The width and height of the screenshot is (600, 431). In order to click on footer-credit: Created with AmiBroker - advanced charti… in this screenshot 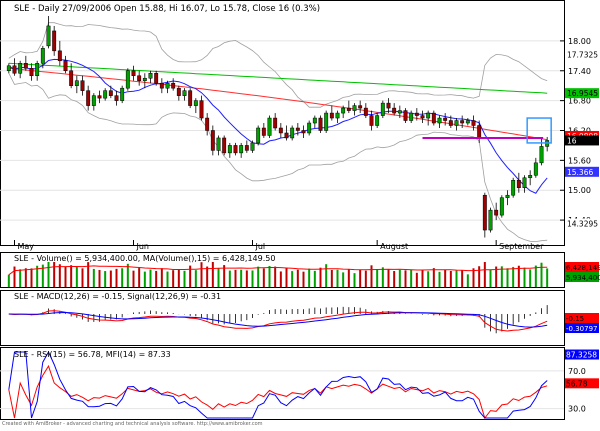, I will do `click(132, 424)`.